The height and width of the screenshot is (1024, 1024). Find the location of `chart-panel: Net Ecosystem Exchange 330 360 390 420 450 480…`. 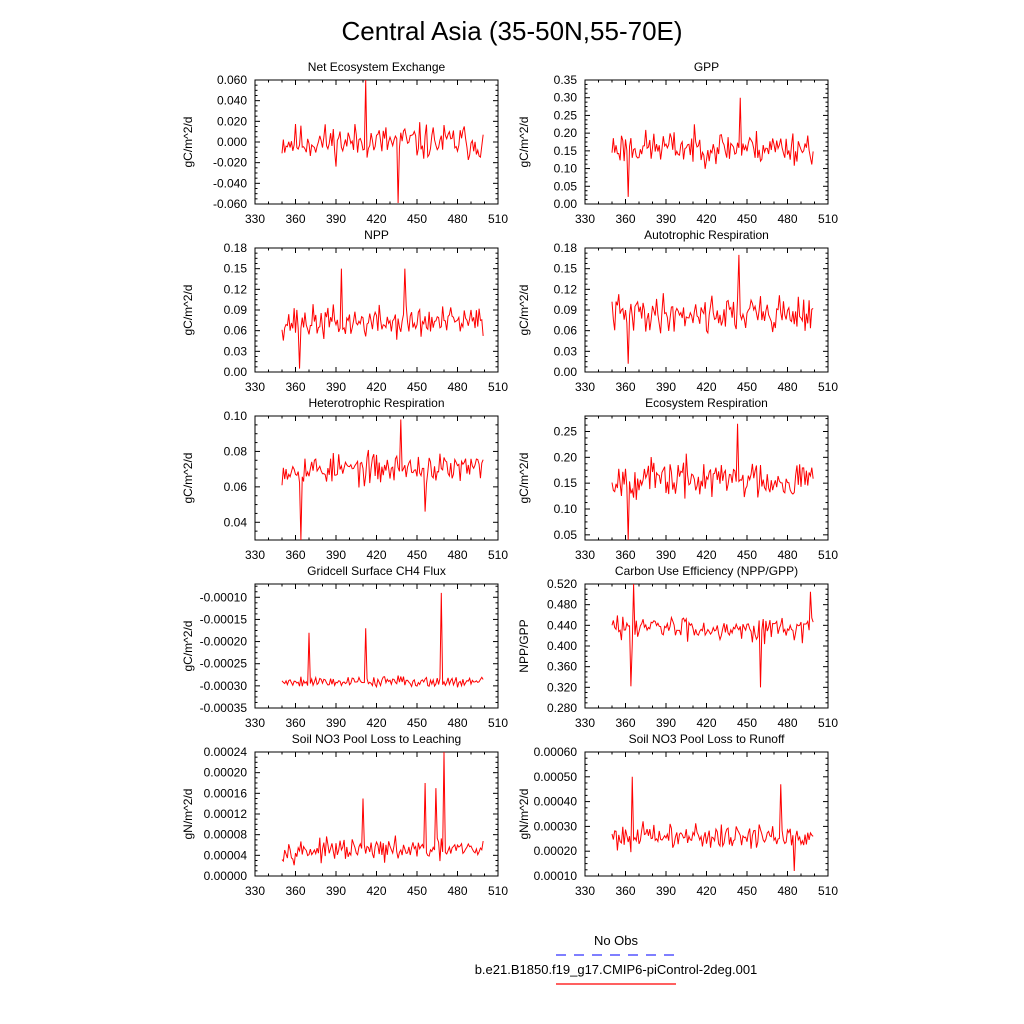

chart-panel: Net Ecosystem Exchange 330 360 390 420 450 480… is located at coordinates (344, 143).